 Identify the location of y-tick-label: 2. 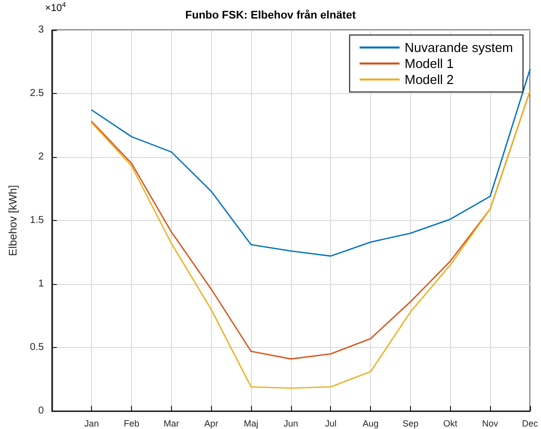
(41, 157).